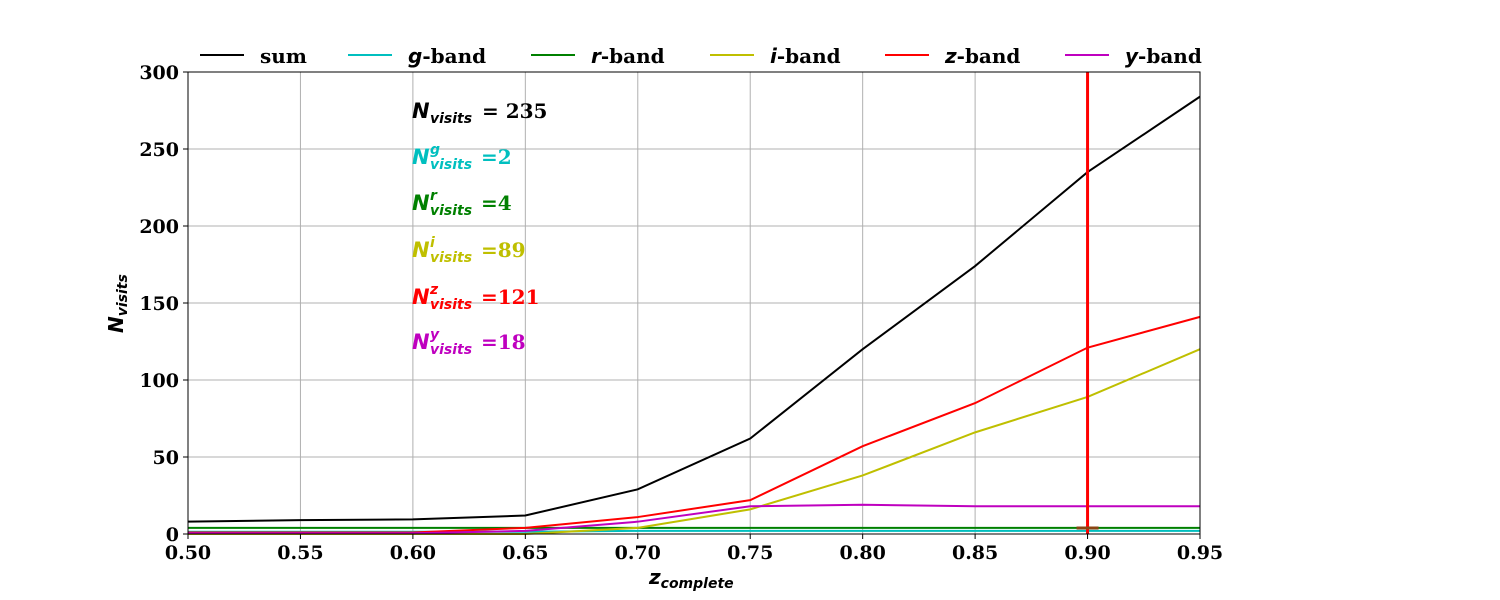 Image resolution: width=1500 pixels, height=600 pixels. I want to click on annotation-value: =18, so click(503, 342).